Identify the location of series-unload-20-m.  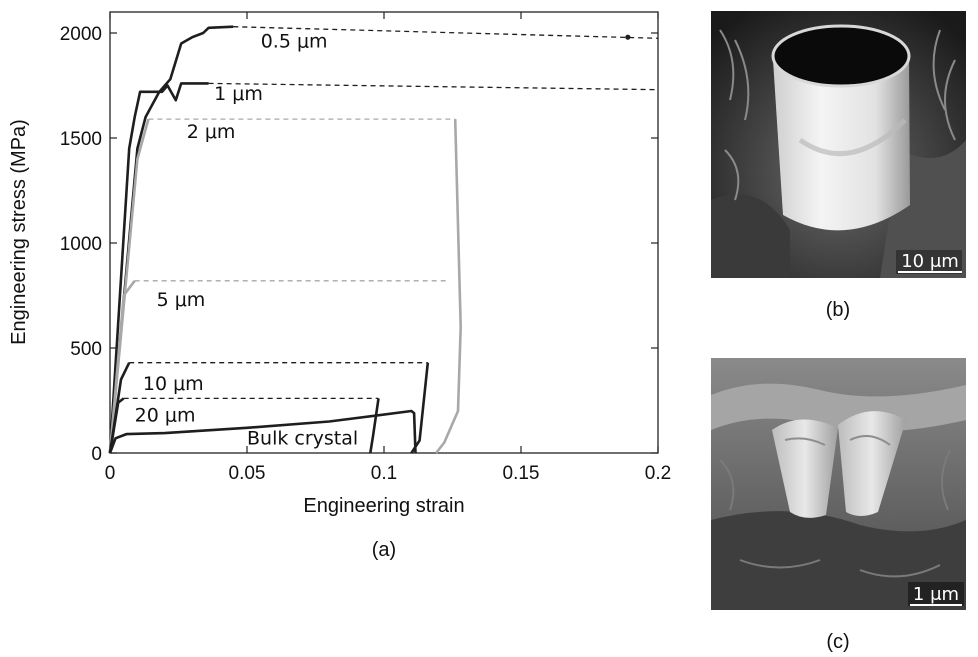
(374, 426).